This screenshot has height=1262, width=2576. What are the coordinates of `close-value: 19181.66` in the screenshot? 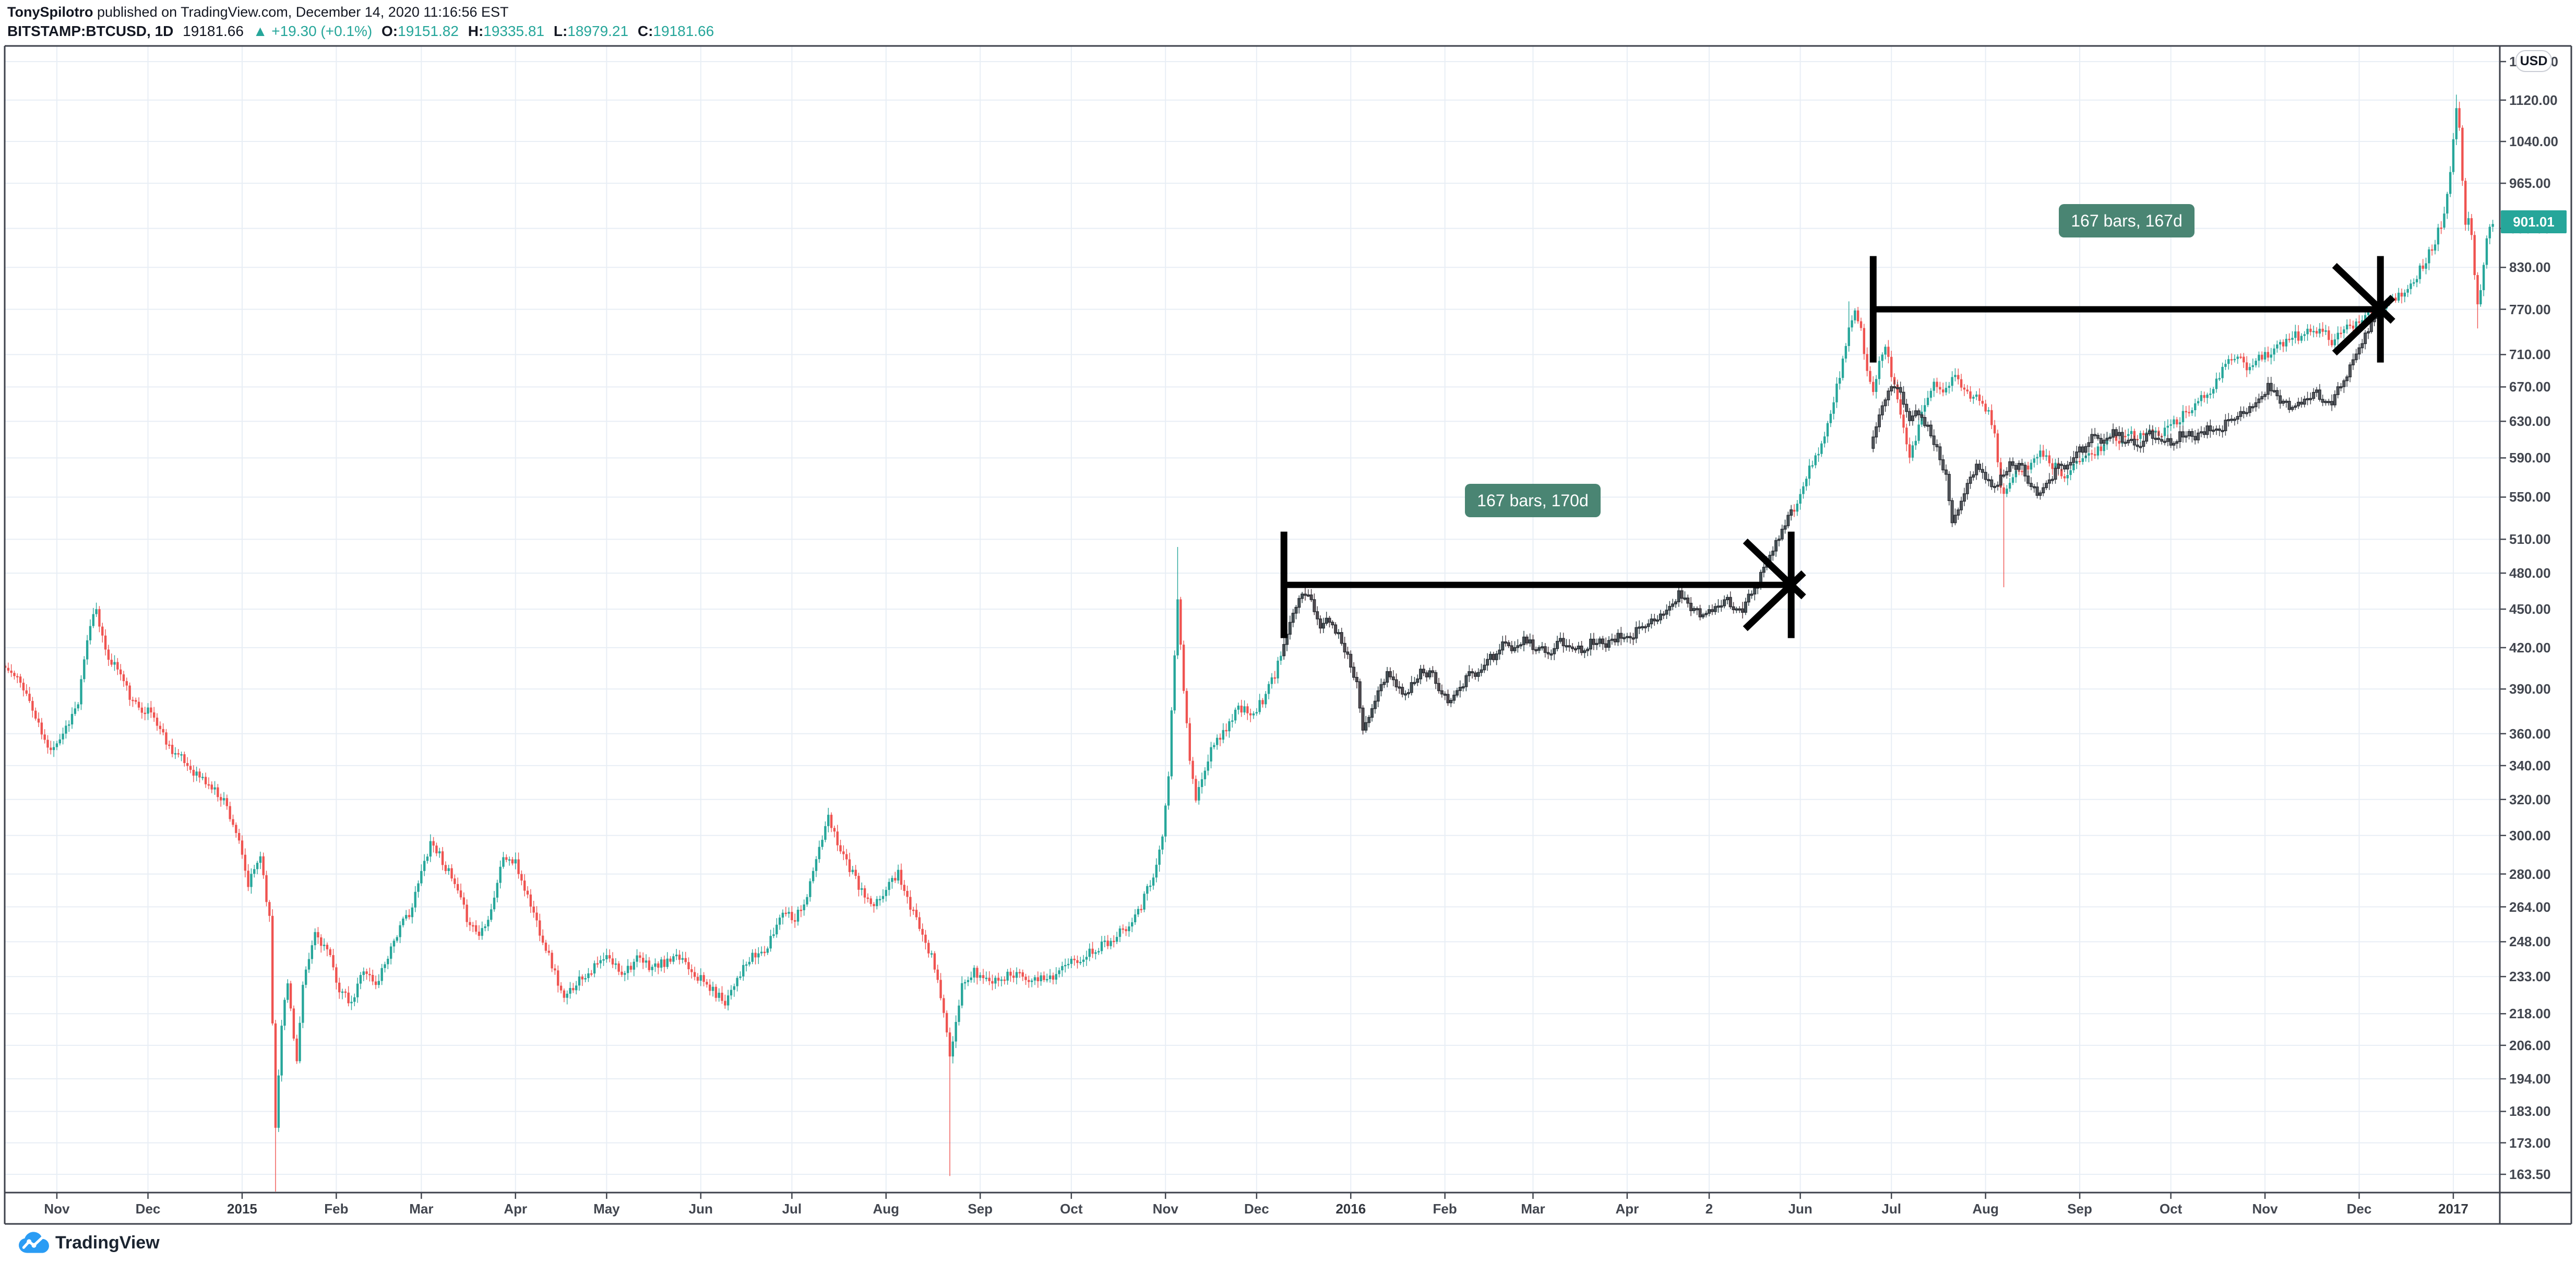 It's located at (683, 31).